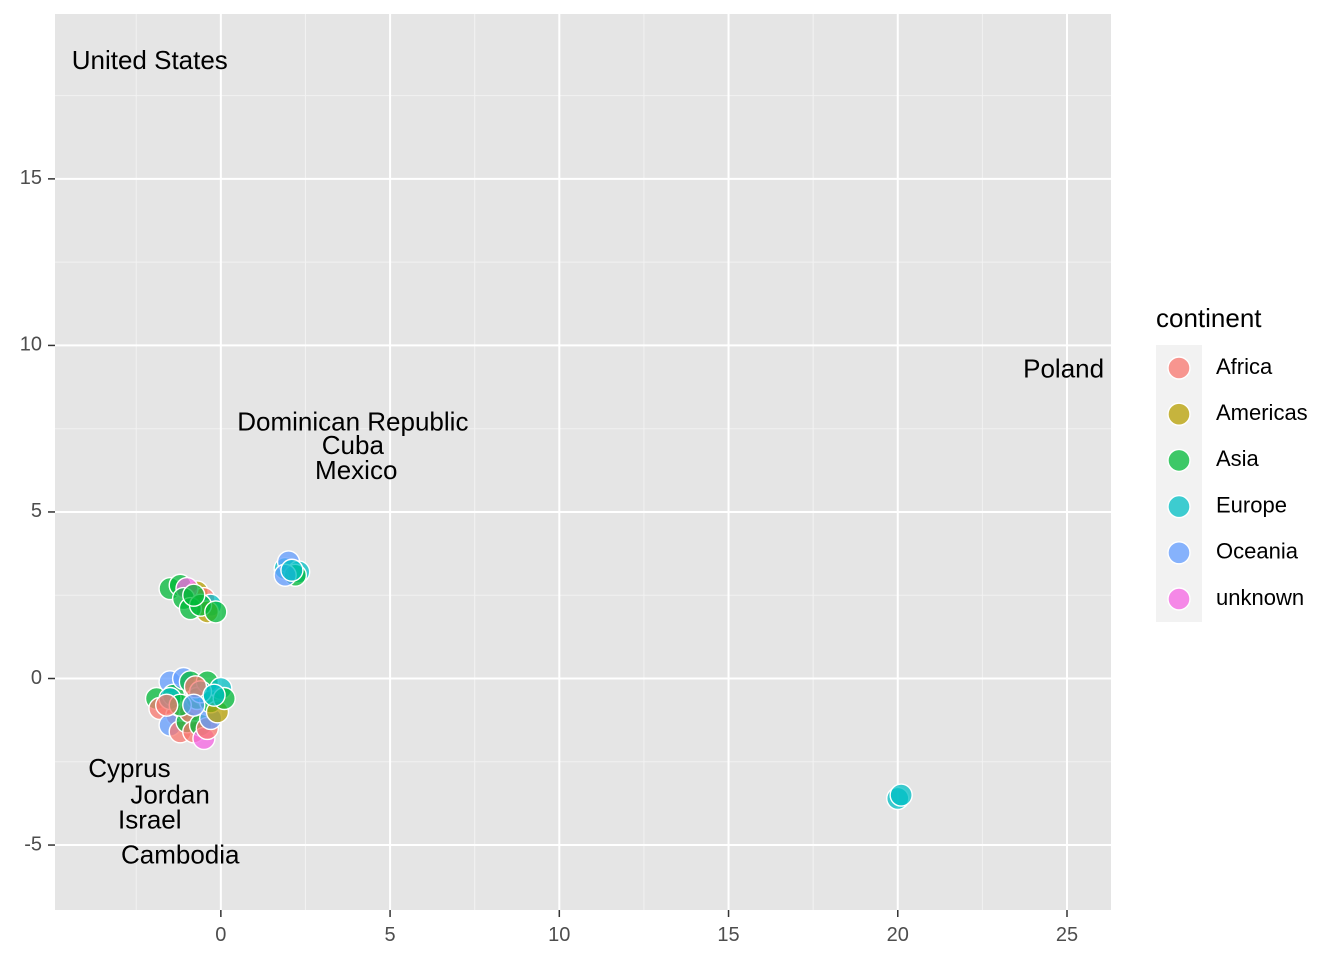 The image size is (1344, 960). I want to click on y-tick-label: 15, so click(31, 178).